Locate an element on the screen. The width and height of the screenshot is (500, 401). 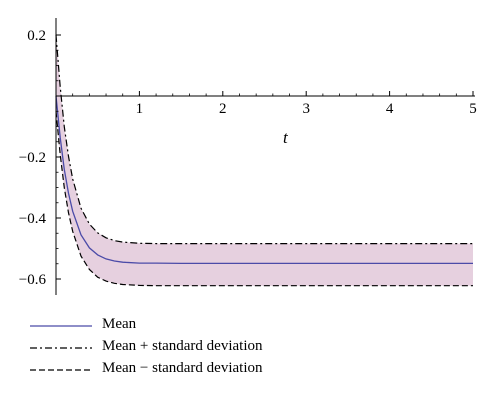
x-axis-label: t is located at coordinates (286, 137).